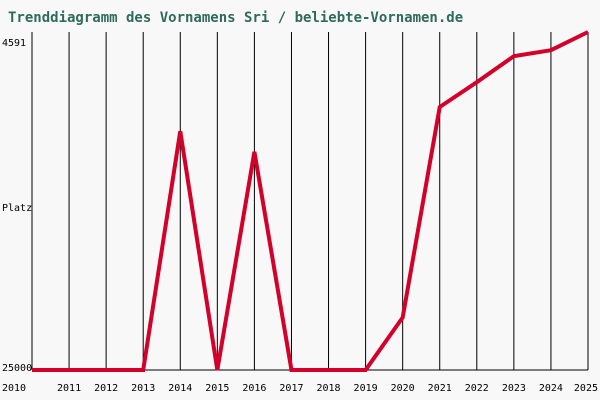 This screenshot has height=400, width=600. What do you see at coordinates (291, 388) in the screenshot?
I see `x-tick-2017: 2017` at bounding box center [291, 388].